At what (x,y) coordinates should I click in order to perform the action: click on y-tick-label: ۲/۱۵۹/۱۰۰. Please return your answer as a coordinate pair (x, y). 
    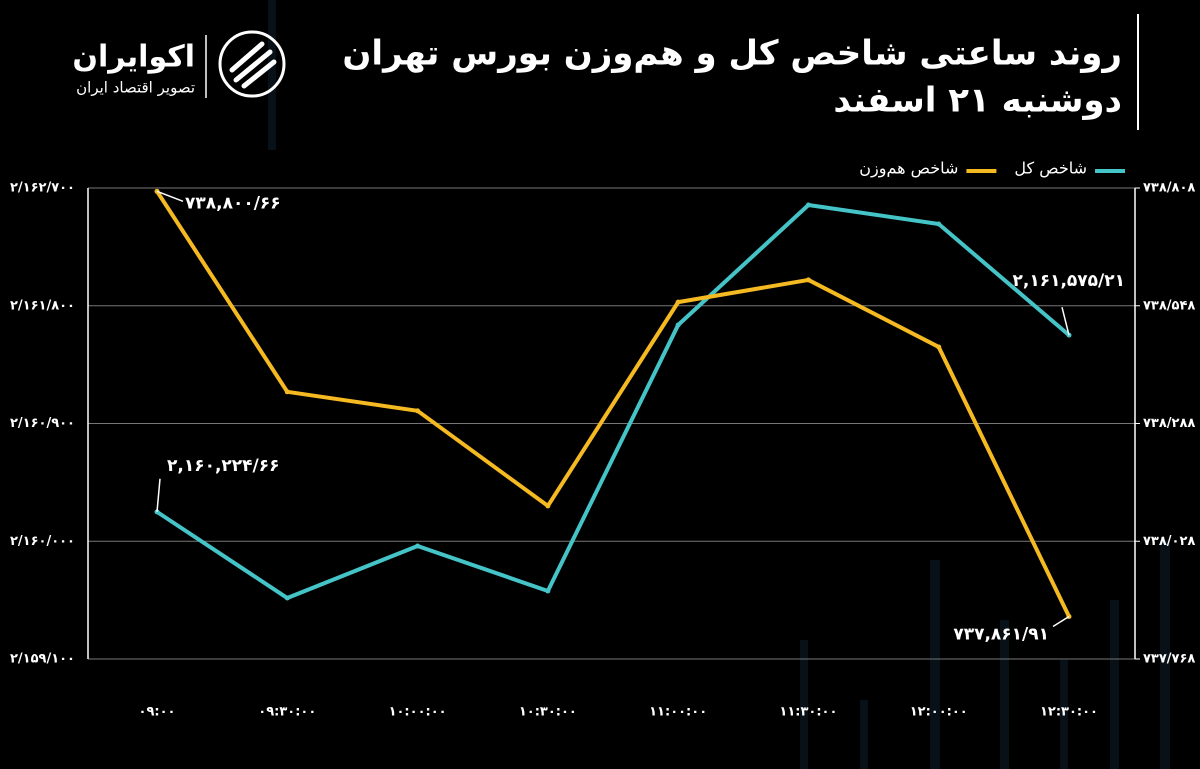
    Looking at the image, I should click on (42, 659).